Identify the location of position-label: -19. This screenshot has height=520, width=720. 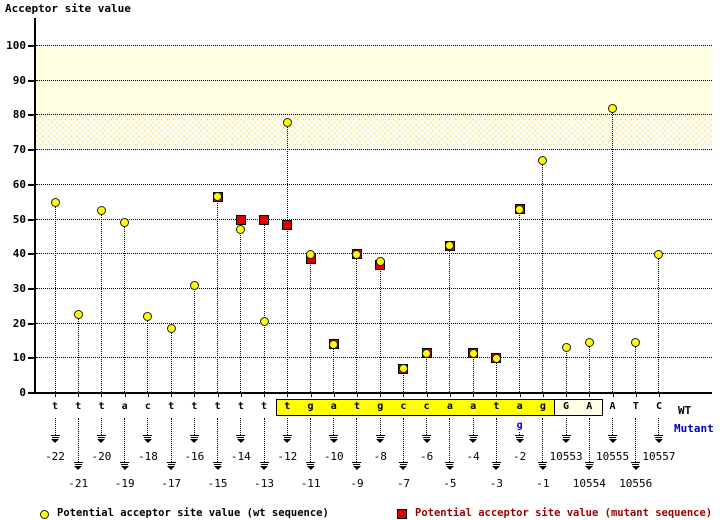
(124, 483).